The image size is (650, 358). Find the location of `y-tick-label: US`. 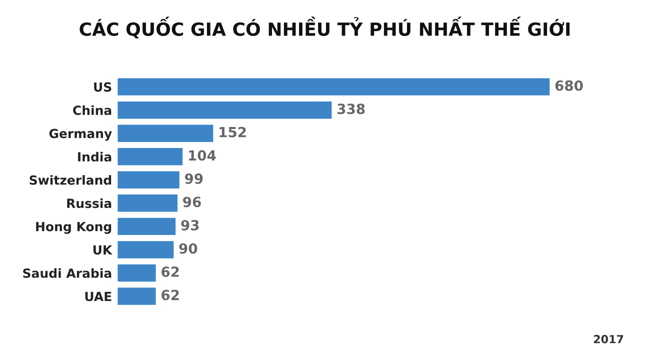

y-tick-label: US is located at coordinates (103, 87).